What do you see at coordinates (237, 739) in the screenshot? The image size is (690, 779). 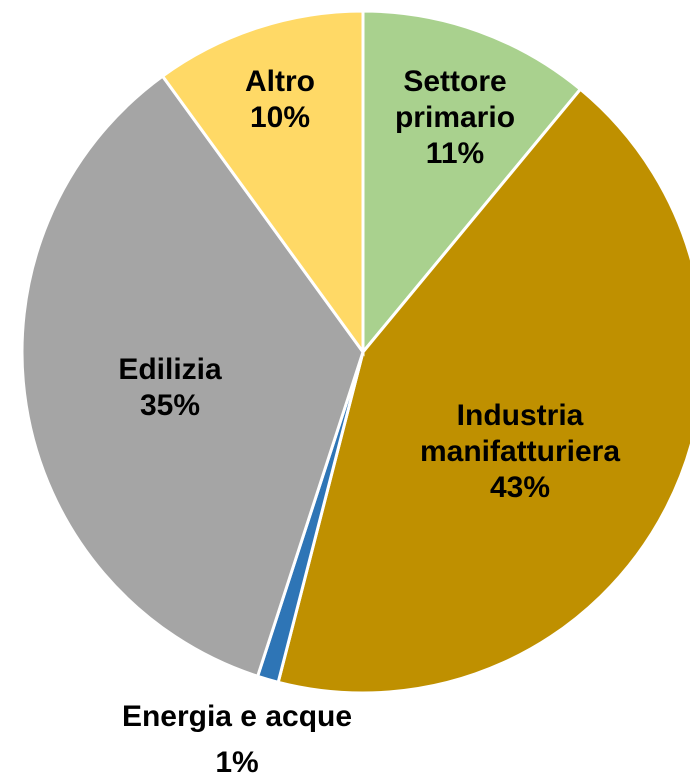 I see `slice-label: Energia e acque 1%` at bounding box center [237, 739].